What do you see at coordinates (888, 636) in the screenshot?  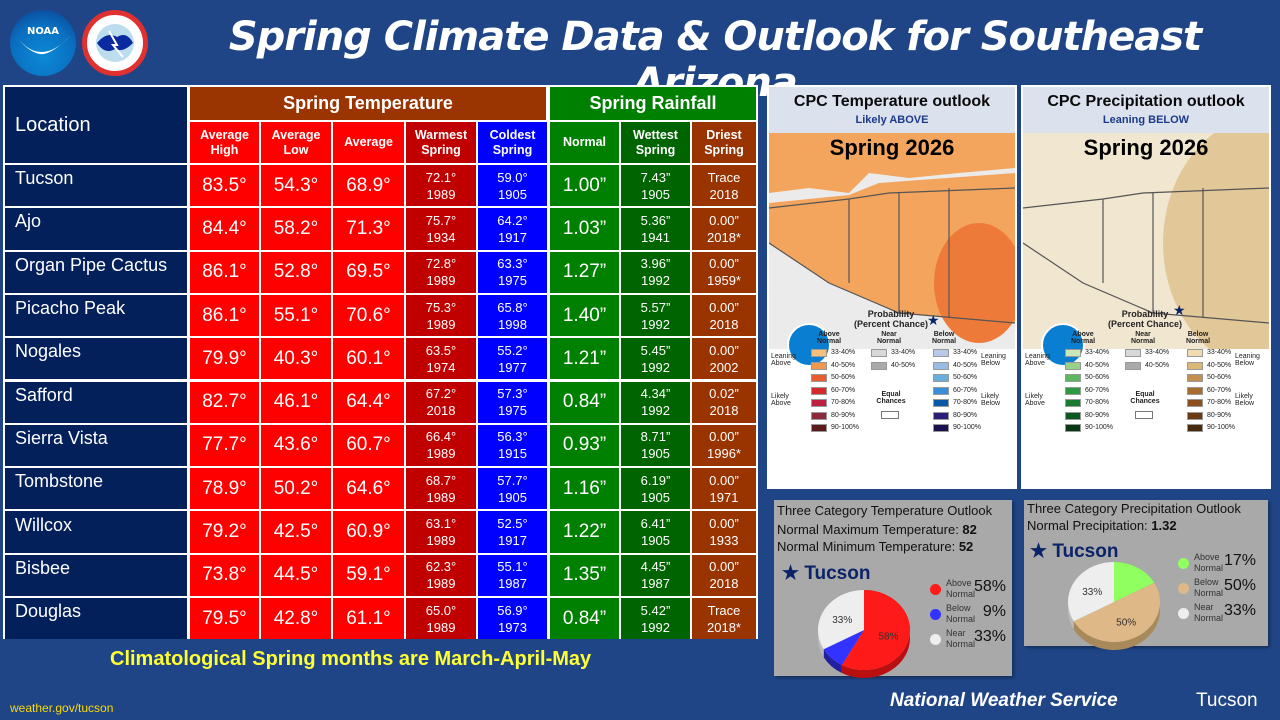 I see `pie-slice-label: 58%` at bounding box center [888, 636].